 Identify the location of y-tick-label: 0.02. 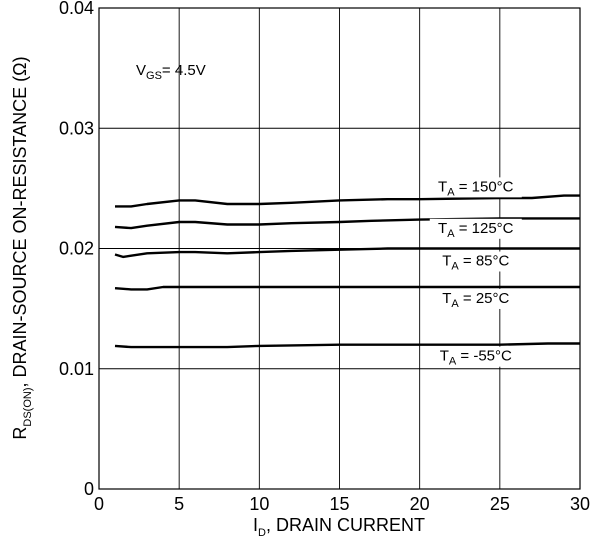
(76, 249).